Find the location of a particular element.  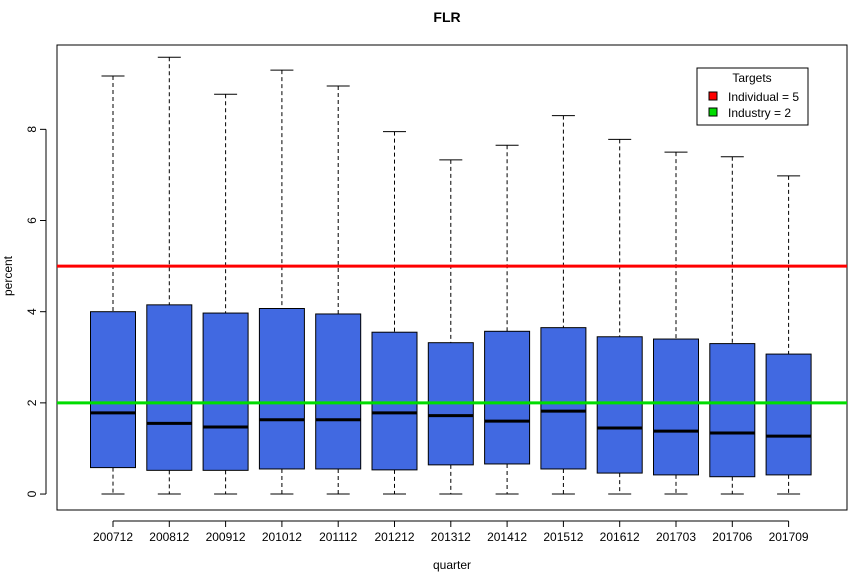

legend-swatch-individual is located at coordinates (713, 96).